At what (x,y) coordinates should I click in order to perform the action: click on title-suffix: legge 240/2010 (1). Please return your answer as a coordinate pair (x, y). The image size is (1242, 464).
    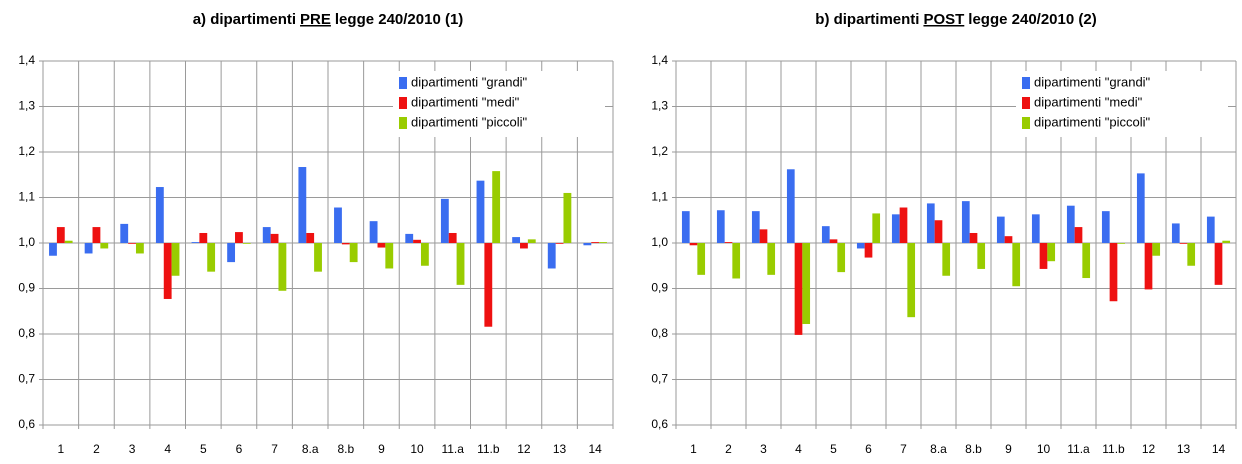
    Looking at the image, I should click on (399, 19).